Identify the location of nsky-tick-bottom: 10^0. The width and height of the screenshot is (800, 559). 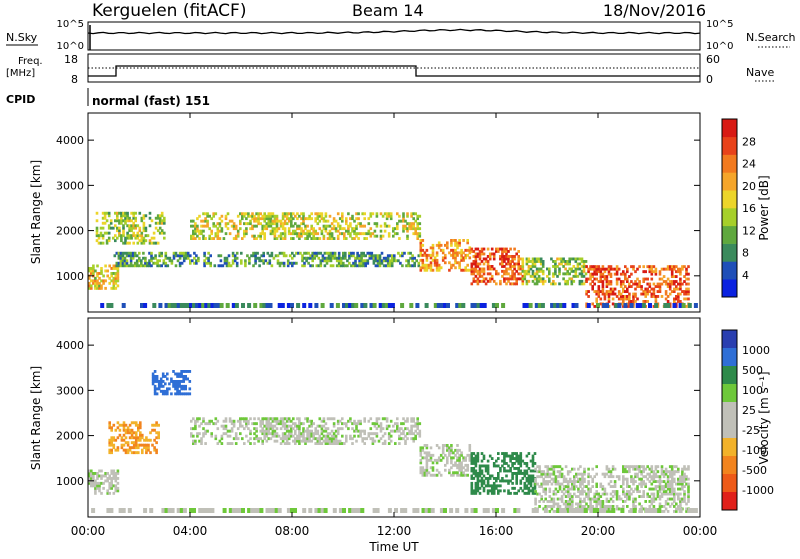
(70, 46).